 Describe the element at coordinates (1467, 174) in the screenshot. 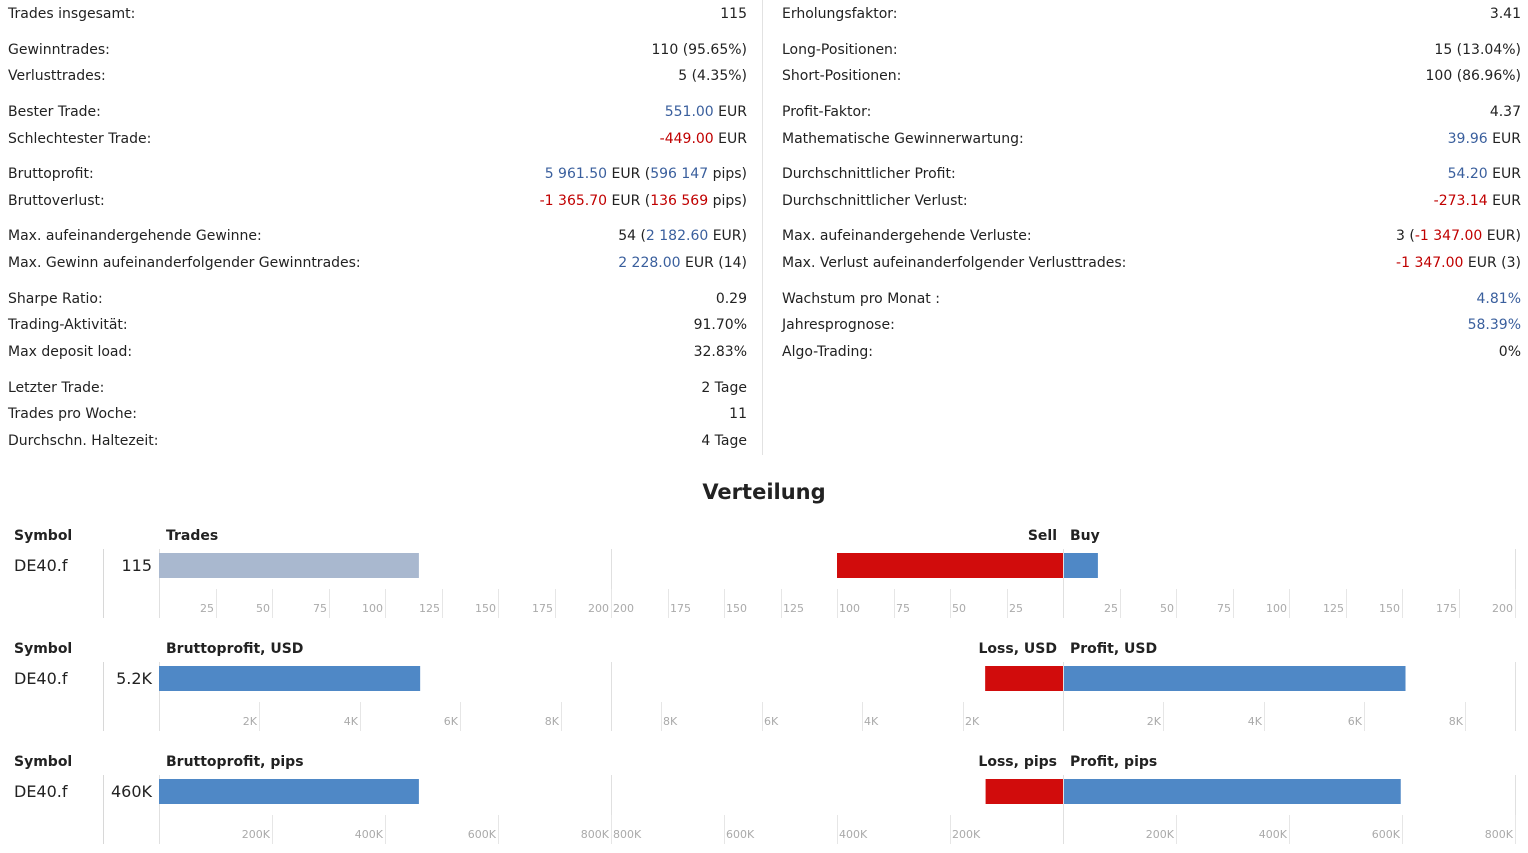

I see `stat-value-part: 54.20` at that location.